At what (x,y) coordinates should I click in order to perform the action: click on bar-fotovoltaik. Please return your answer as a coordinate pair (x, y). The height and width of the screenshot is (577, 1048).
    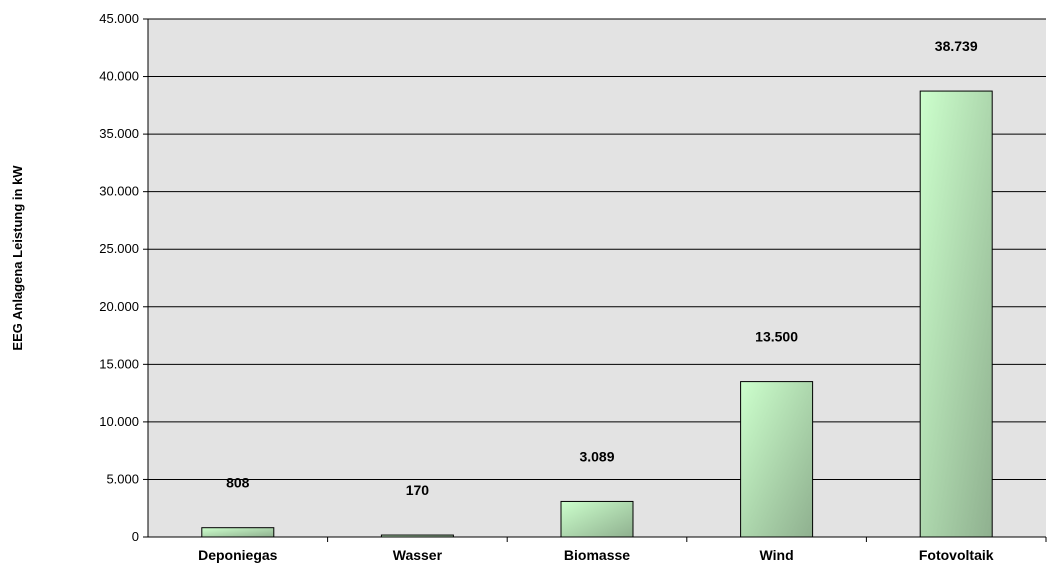
    Looking at the image, I should click on (956, 314).